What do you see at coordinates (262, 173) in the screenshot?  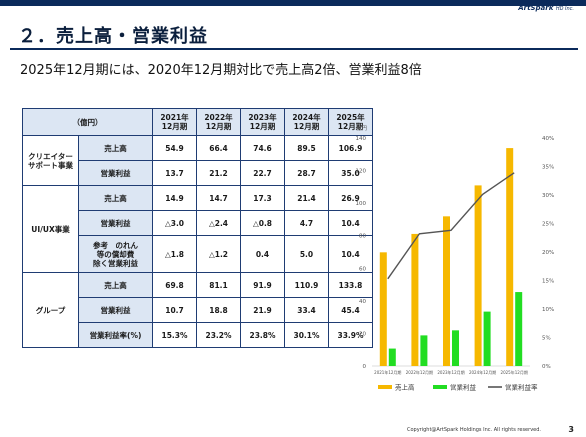 I see `value-cell: 22.7` at bounding box center [262, 173].